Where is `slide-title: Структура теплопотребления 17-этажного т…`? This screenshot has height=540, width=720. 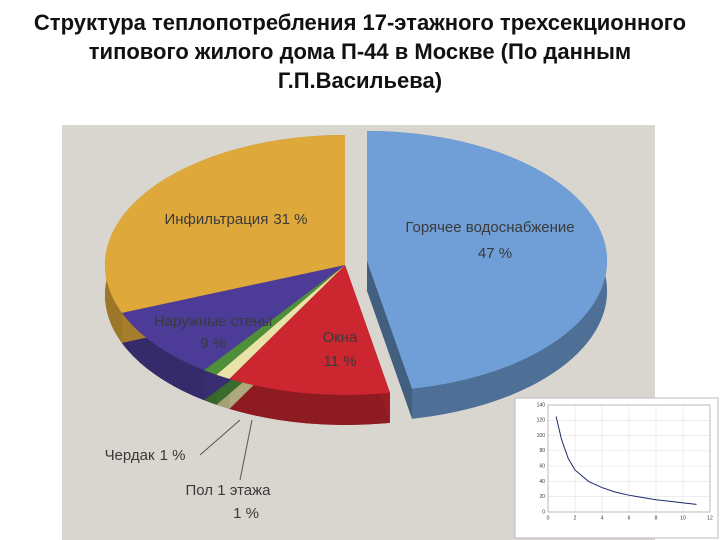
slide-title: Структура теплопотребления 17-этажного т… is located at coordinates (360, 51).